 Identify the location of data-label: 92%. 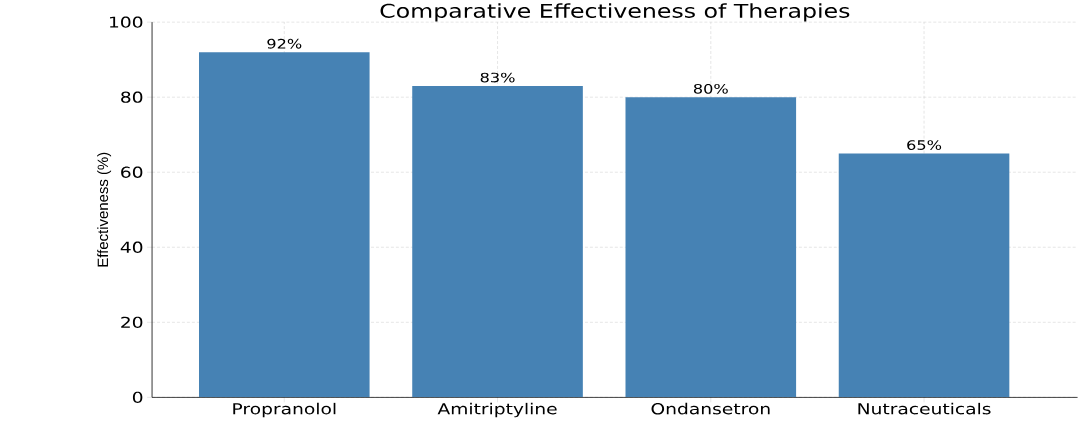
(284, 44).